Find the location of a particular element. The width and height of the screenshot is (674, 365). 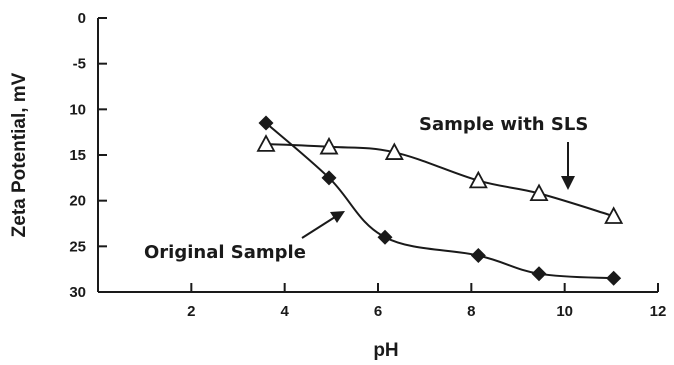

annotation-arrowhead-original is located at coordinates (337, 217).